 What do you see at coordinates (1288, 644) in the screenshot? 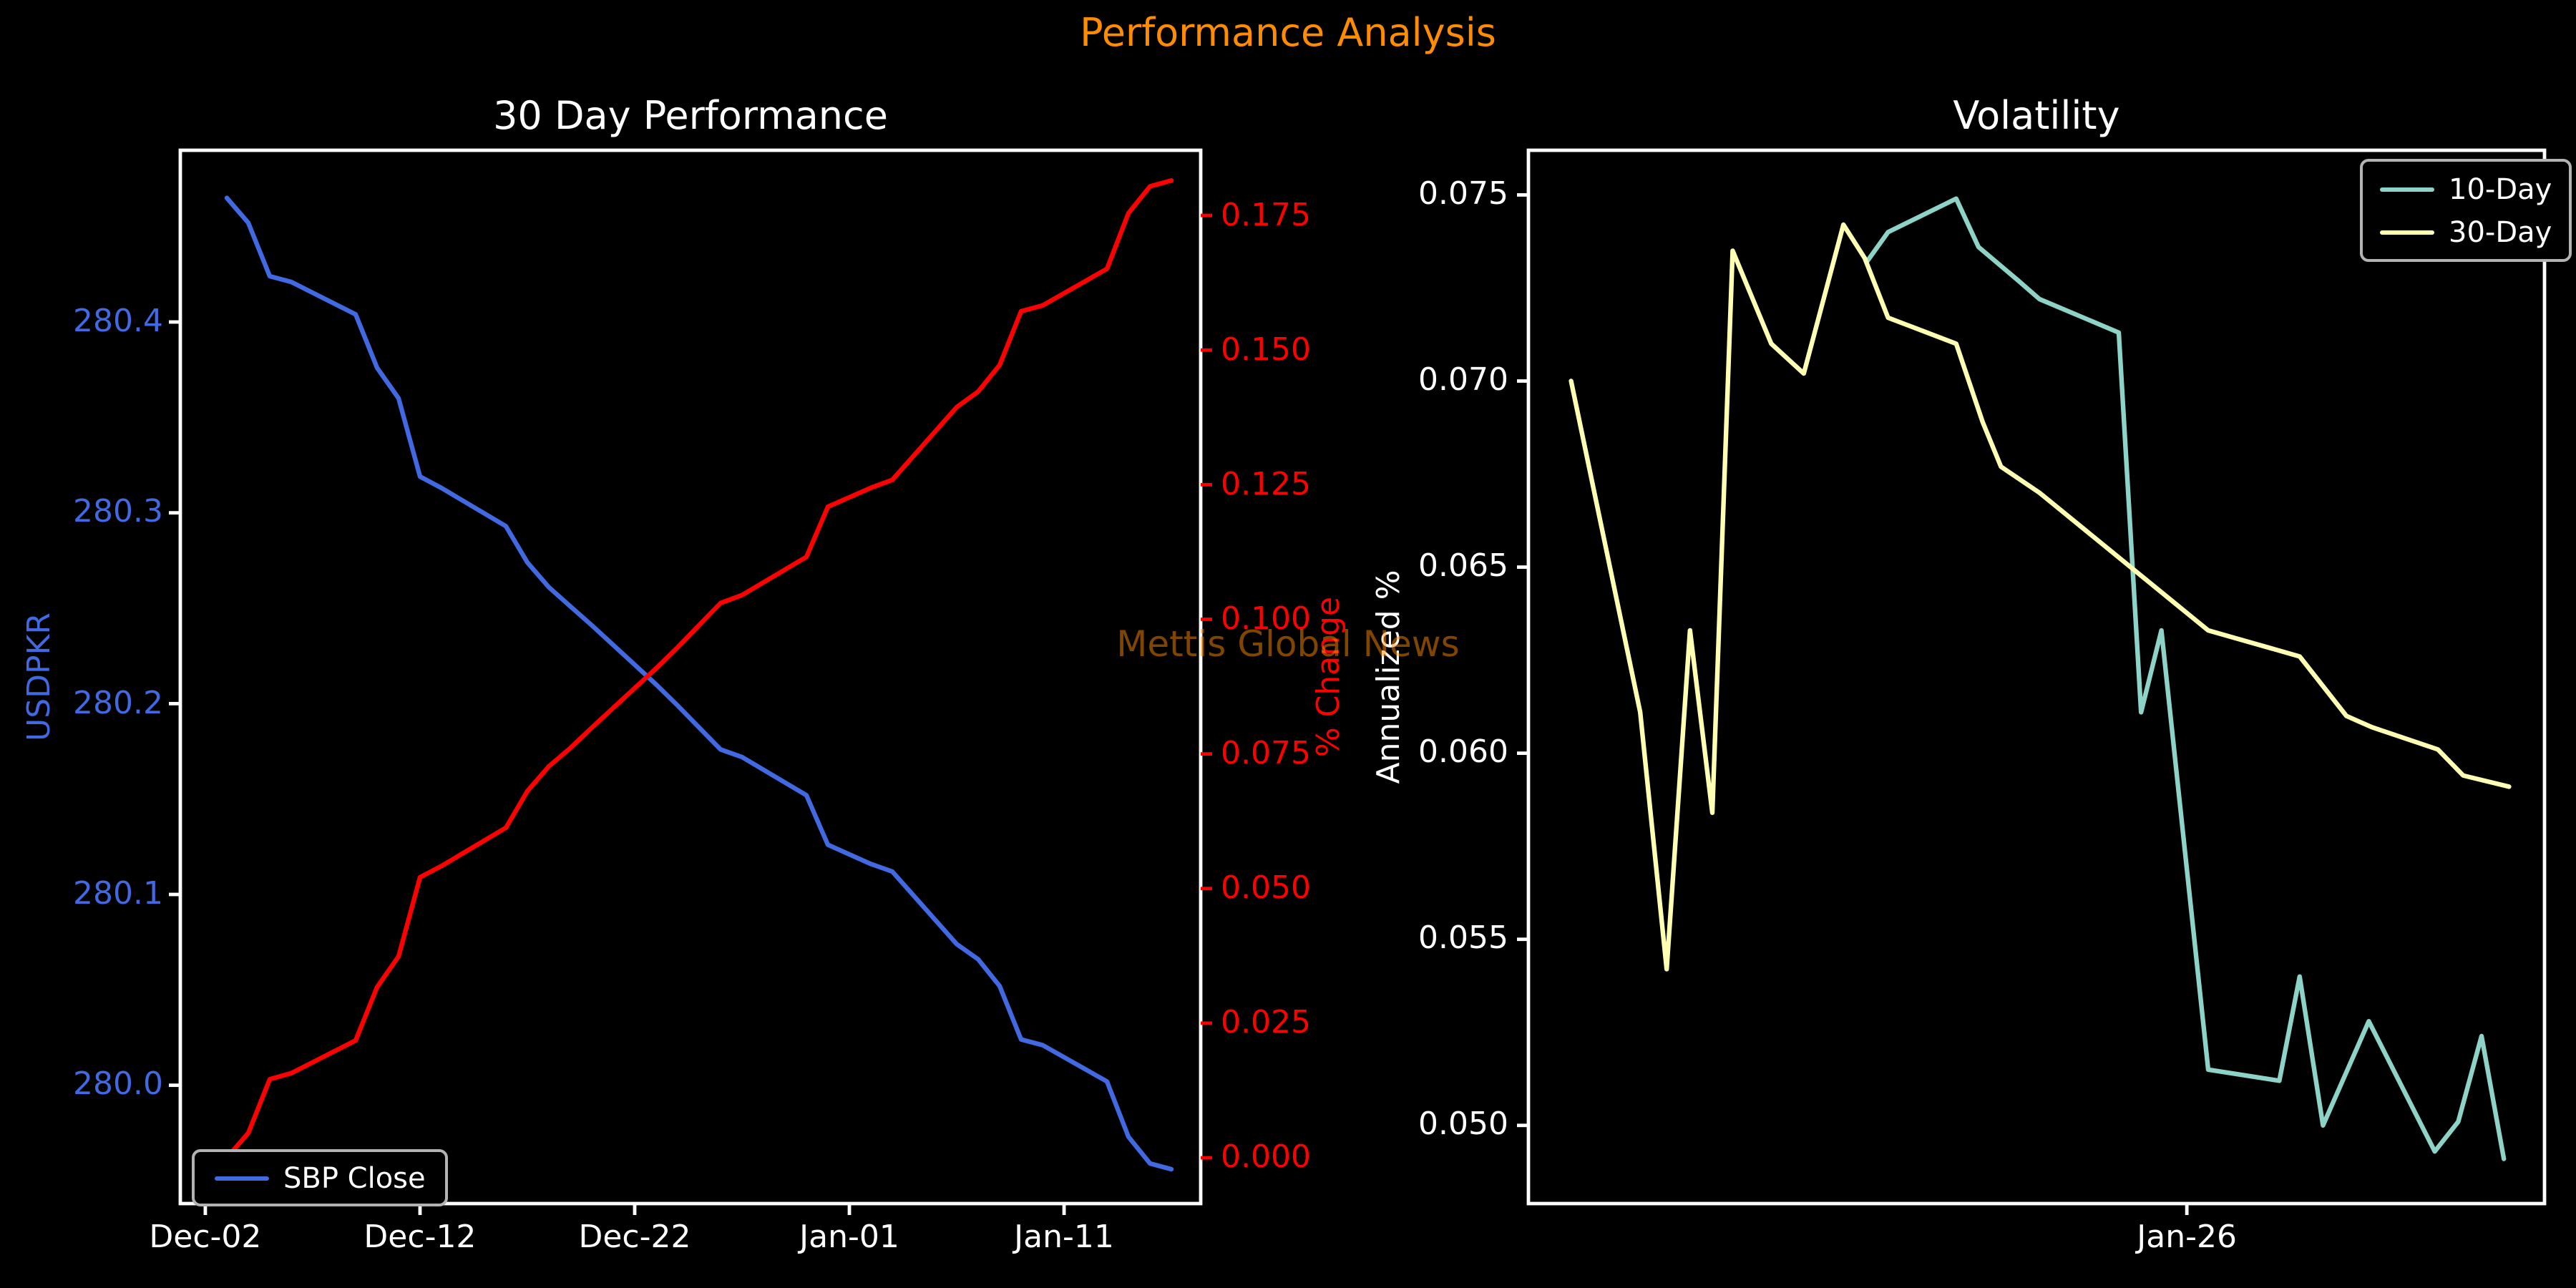
I see `watermark: Mettis Global News` at bounding box center [1288, 644].